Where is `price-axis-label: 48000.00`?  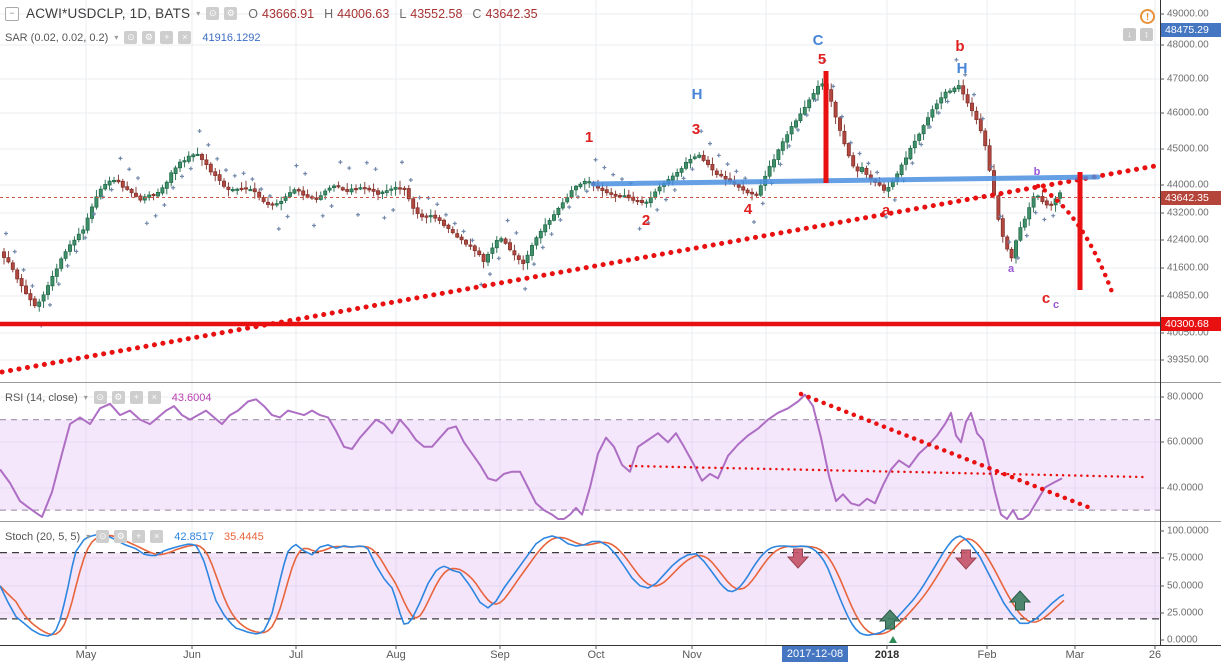
price-axis-label: 48000.00 is located at coordinates (1188, 45).